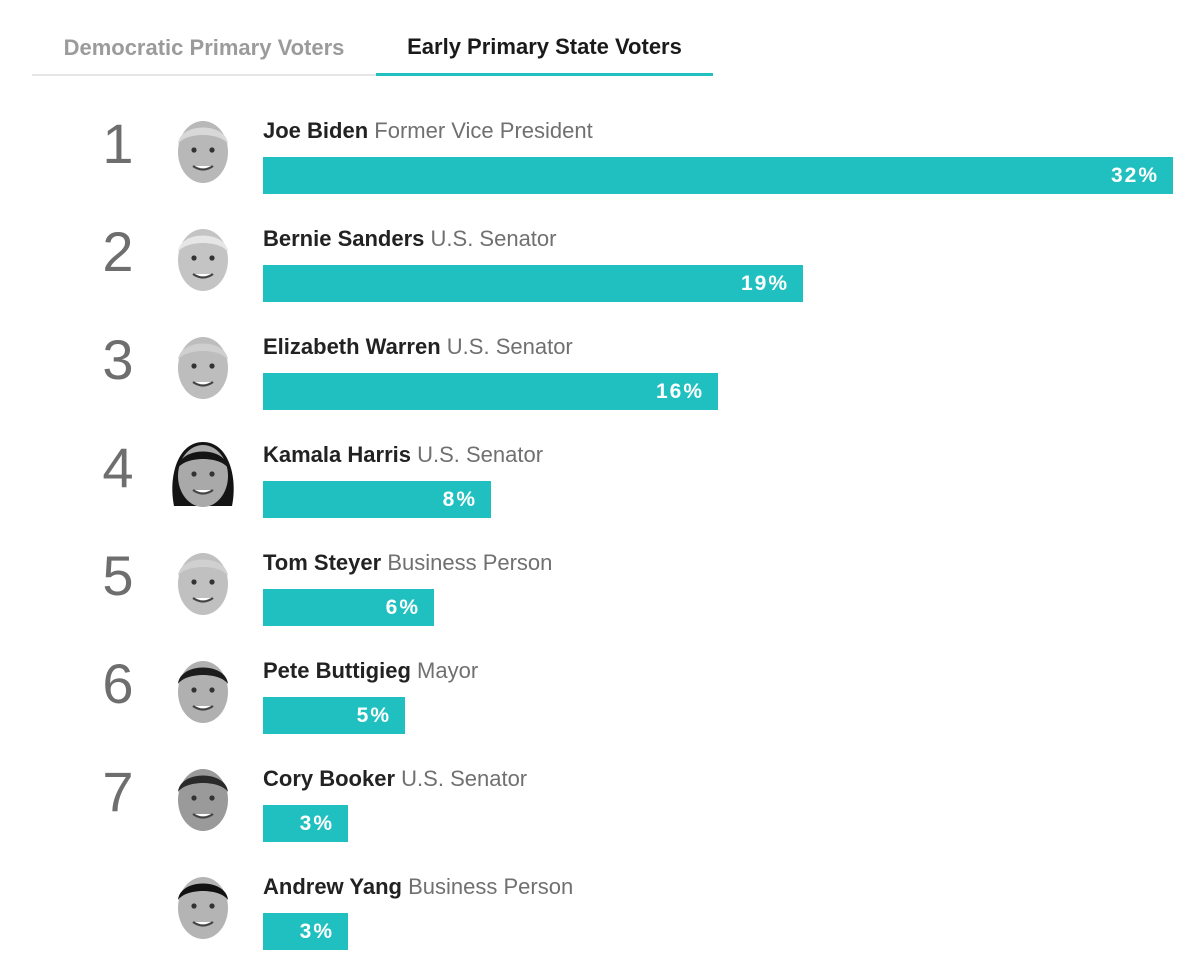  I want to click on rank-number: 5, so click(118, 575).